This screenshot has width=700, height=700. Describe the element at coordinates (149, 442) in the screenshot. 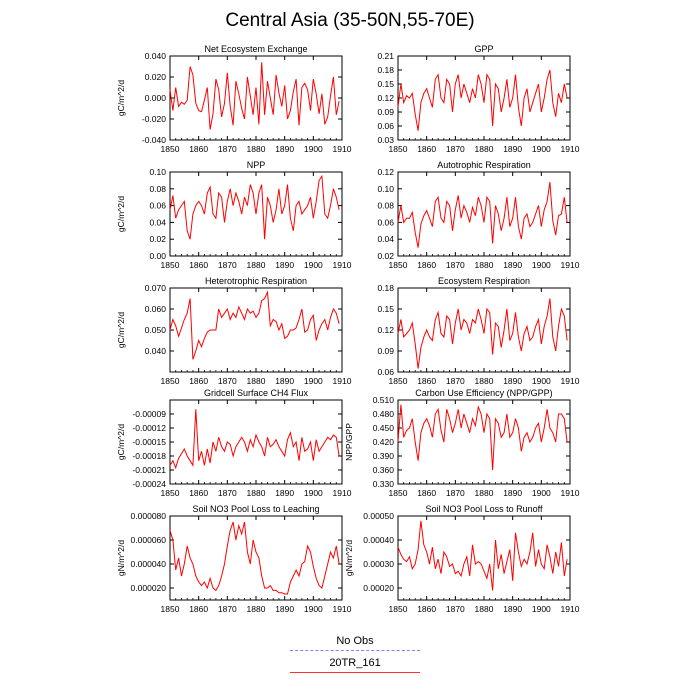

I see `y-tick-label: -0.00015` at that location.